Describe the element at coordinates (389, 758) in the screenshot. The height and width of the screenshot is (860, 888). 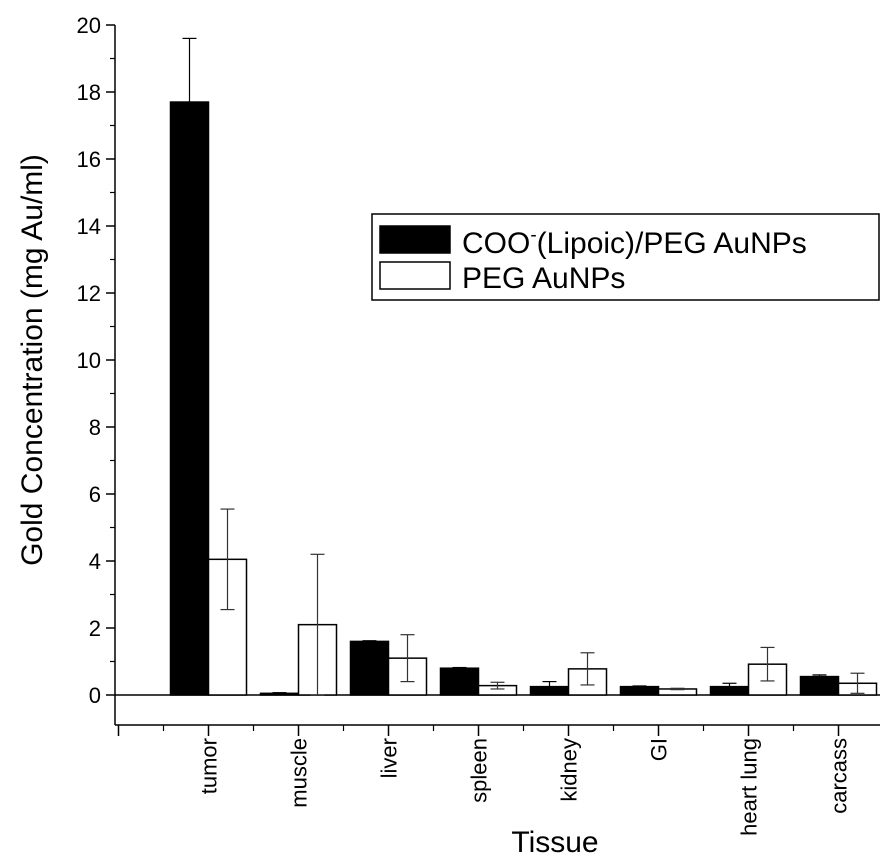
I see `x-tick-label: liver` at that location.